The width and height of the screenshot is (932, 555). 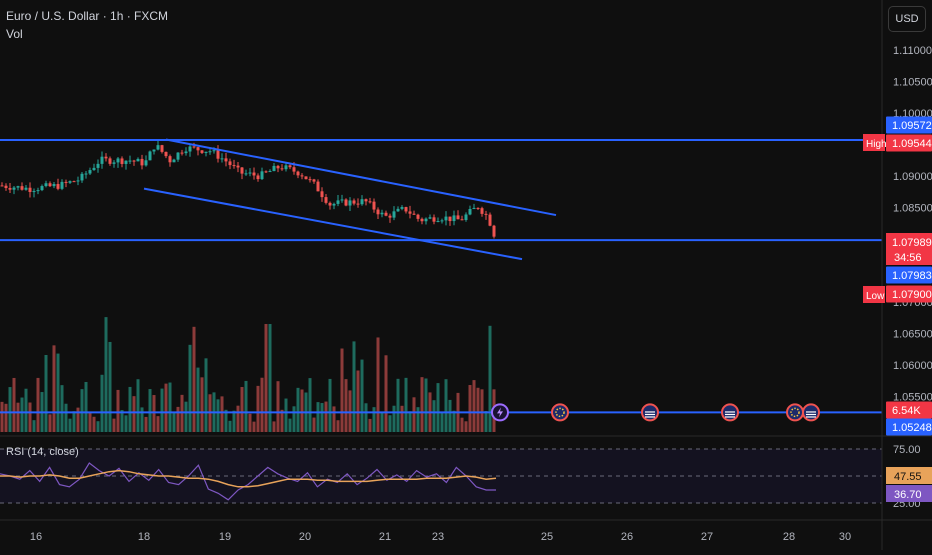 What do you see at coordinates (876, 144) in the screenshot?
I see `high-label-text: High` at bounding box center [876, 144].